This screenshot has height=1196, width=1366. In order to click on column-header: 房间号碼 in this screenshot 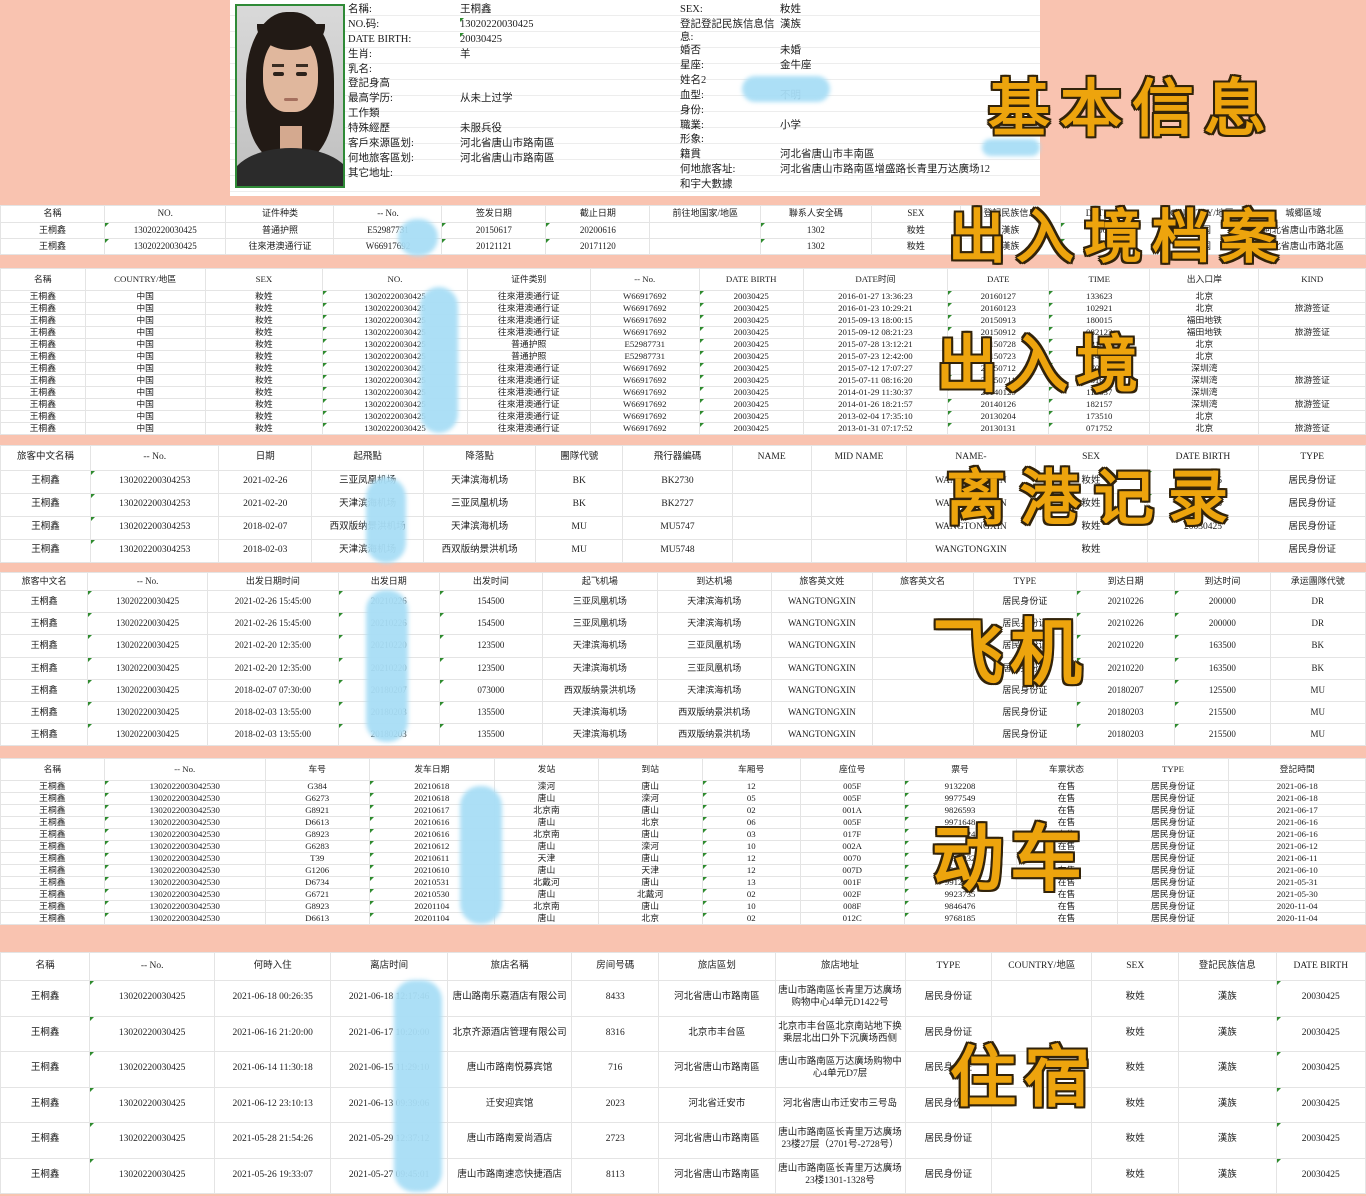, I will do `click(615, 966)`.